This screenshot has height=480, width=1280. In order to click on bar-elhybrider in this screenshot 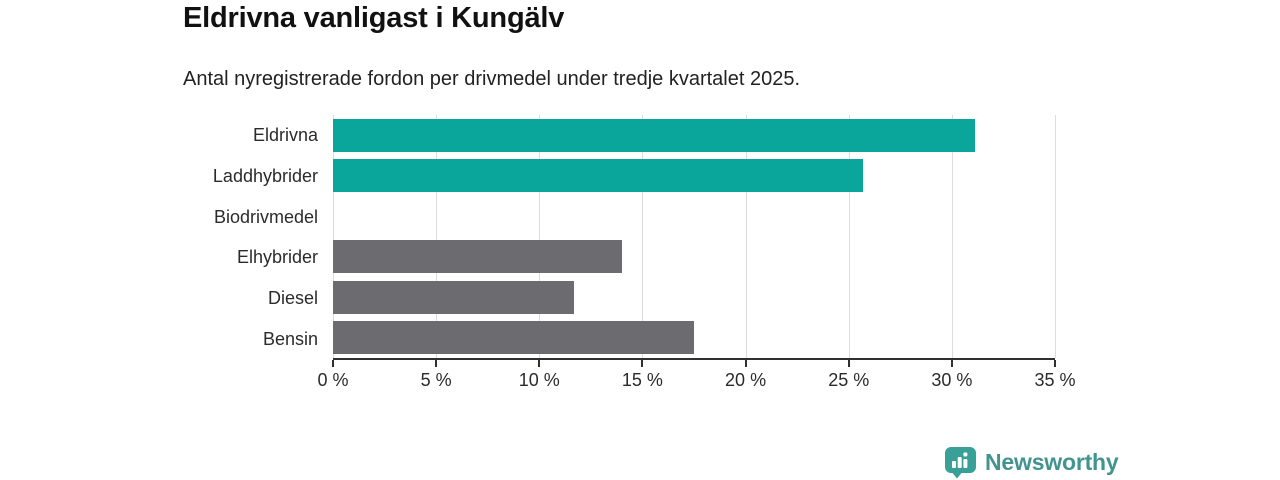, I will do `click(477, 257)`.